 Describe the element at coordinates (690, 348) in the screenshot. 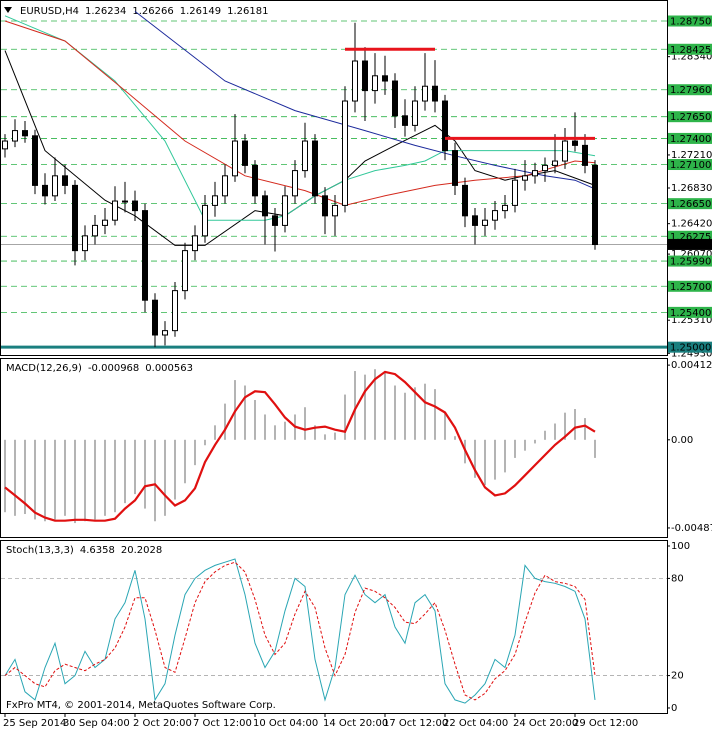

I see `support-label: 1.25000` at that location.